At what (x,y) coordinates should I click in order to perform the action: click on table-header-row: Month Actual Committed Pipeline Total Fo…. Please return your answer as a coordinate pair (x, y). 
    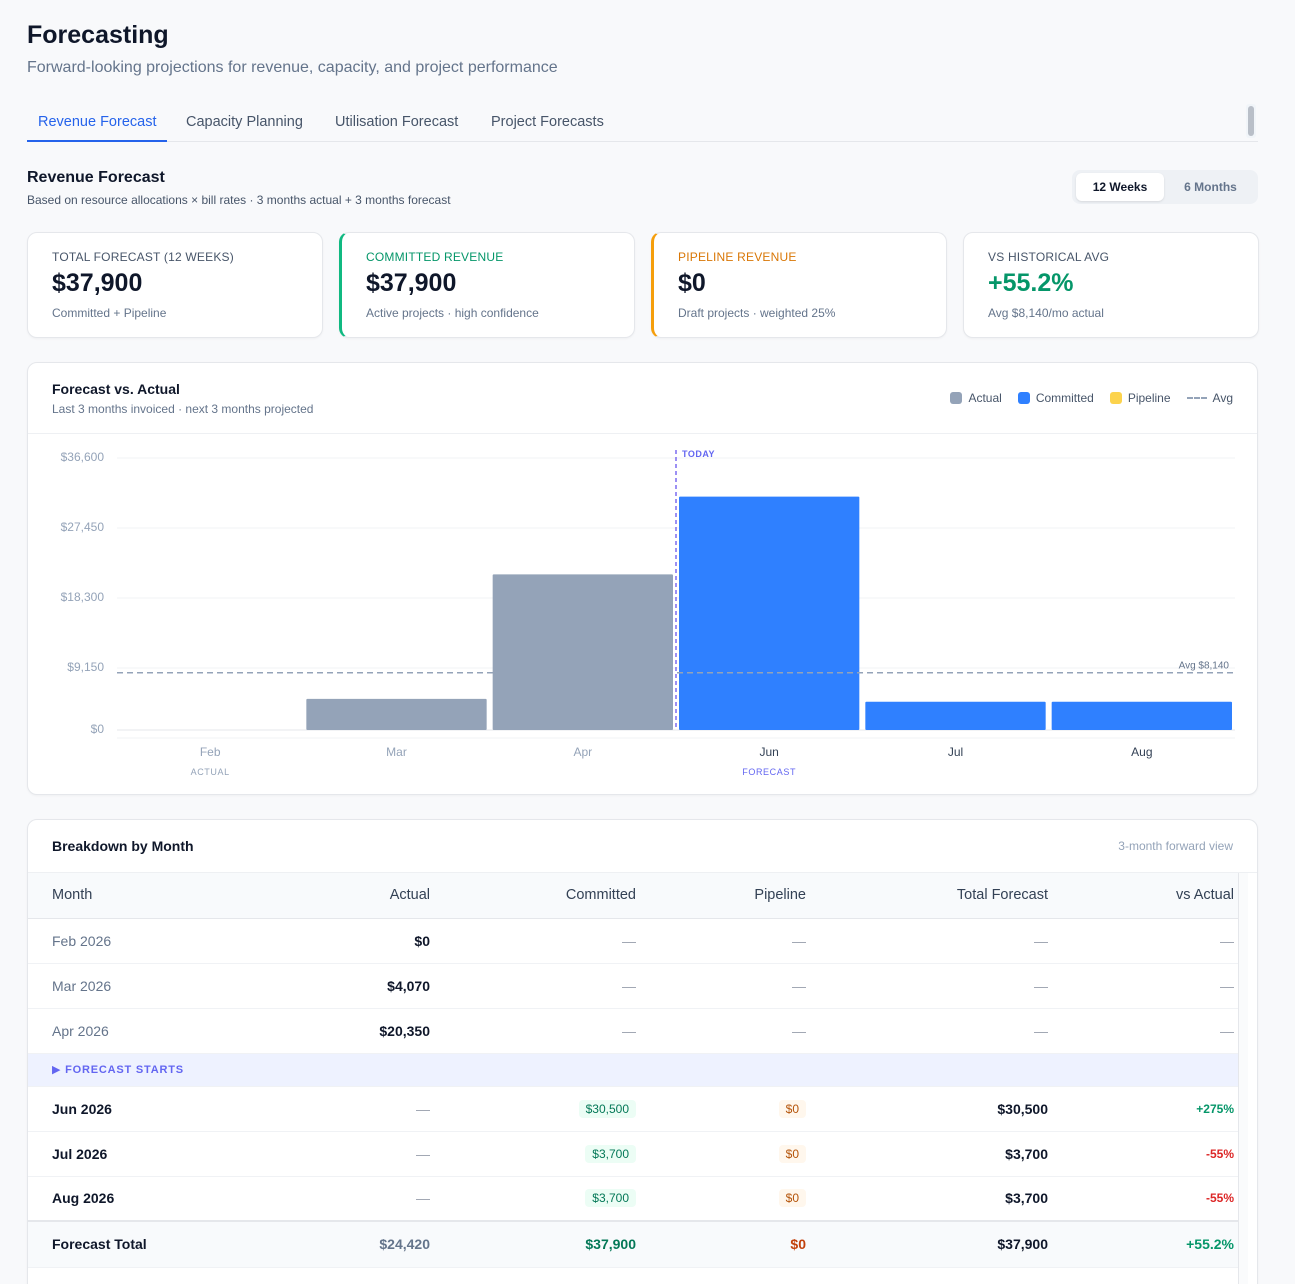
    Looking at the image, I should click on (633, 896).